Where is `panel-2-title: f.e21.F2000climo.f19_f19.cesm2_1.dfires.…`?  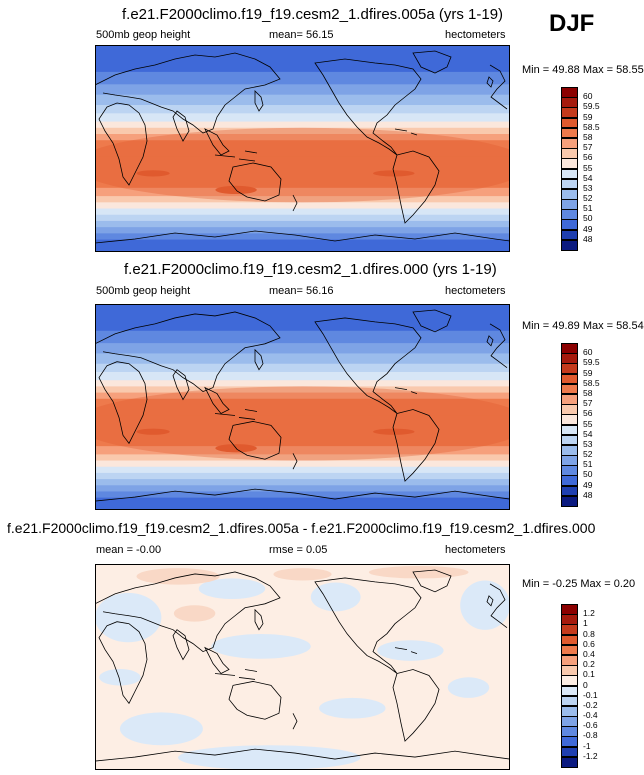 panel-2-title: f.e21.F2000climo.f19_f19.cesm2_1.dfires.… is located at coordinates (310, 269).